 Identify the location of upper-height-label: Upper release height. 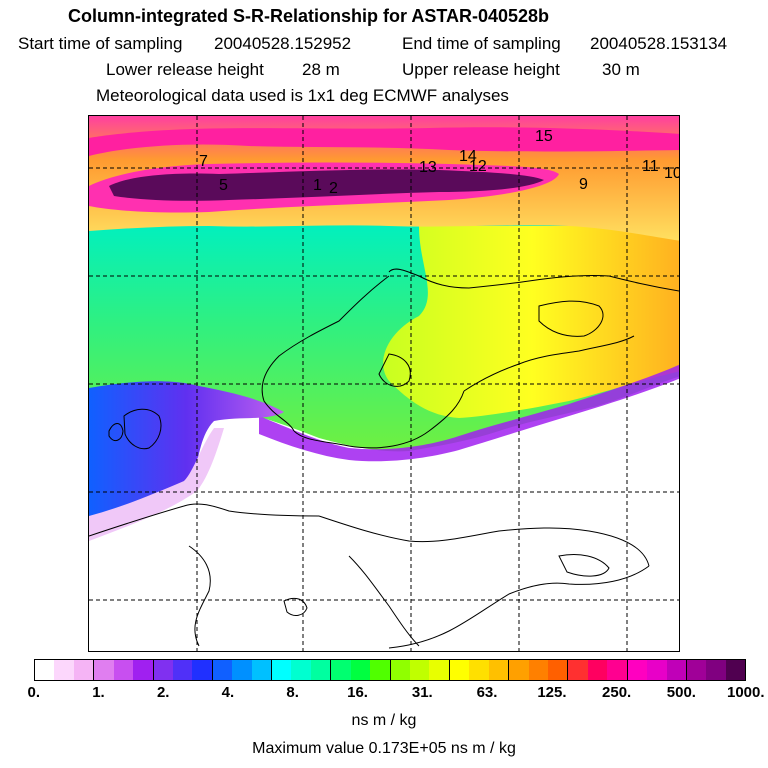
(481, 69).